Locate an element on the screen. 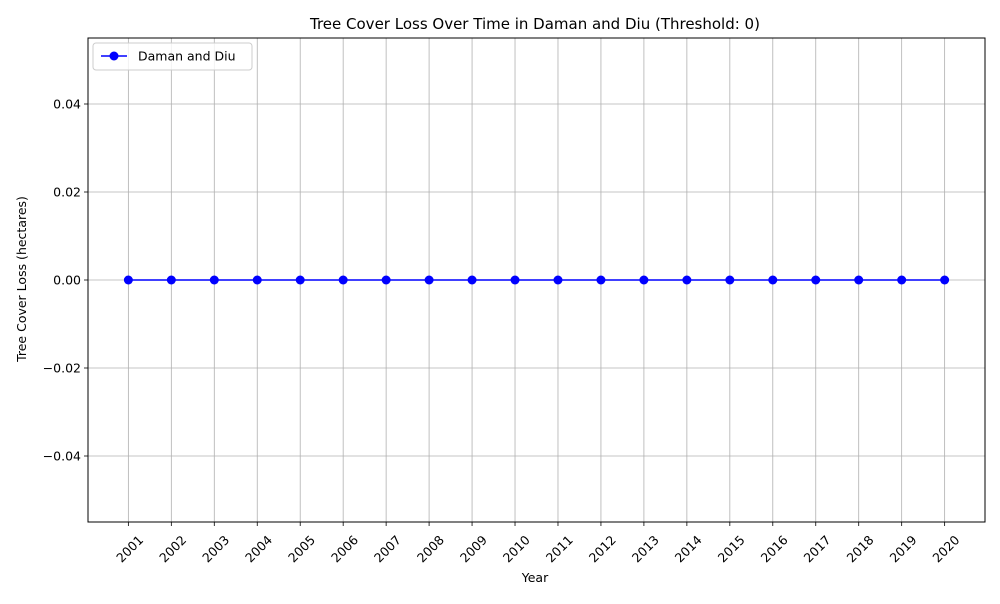 The height and width of the screenshot is (604, 1000). y-tick-label: 0.02 is located at coordinates (67, 192).